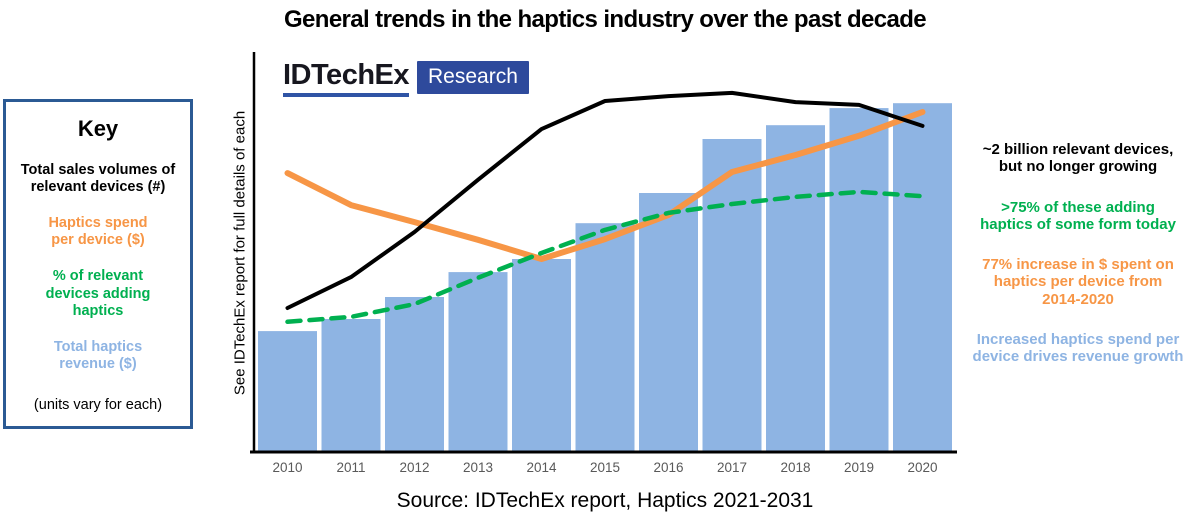  Describe the element at coordinates (414, 374) in the screenshot. I see `bar-2012` at that location.